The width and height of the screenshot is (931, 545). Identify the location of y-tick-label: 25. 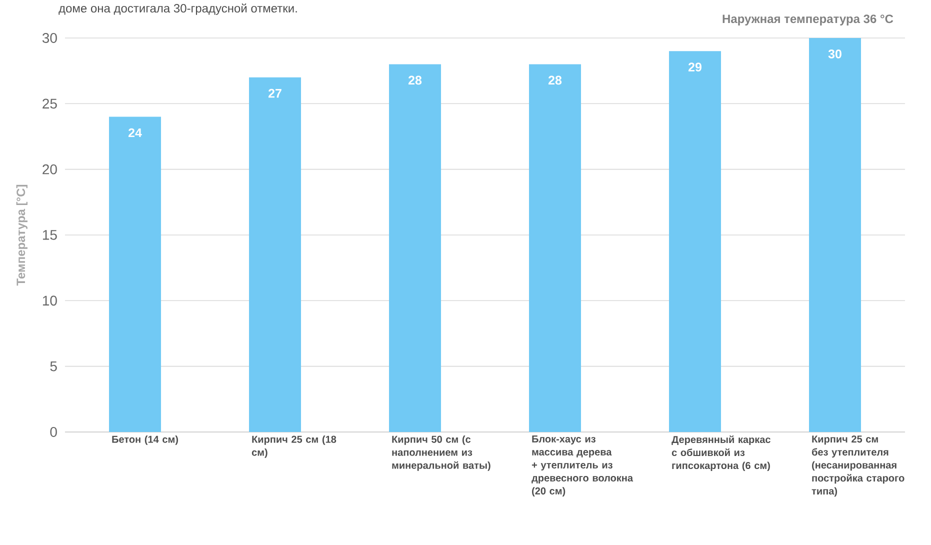
(49, 103).